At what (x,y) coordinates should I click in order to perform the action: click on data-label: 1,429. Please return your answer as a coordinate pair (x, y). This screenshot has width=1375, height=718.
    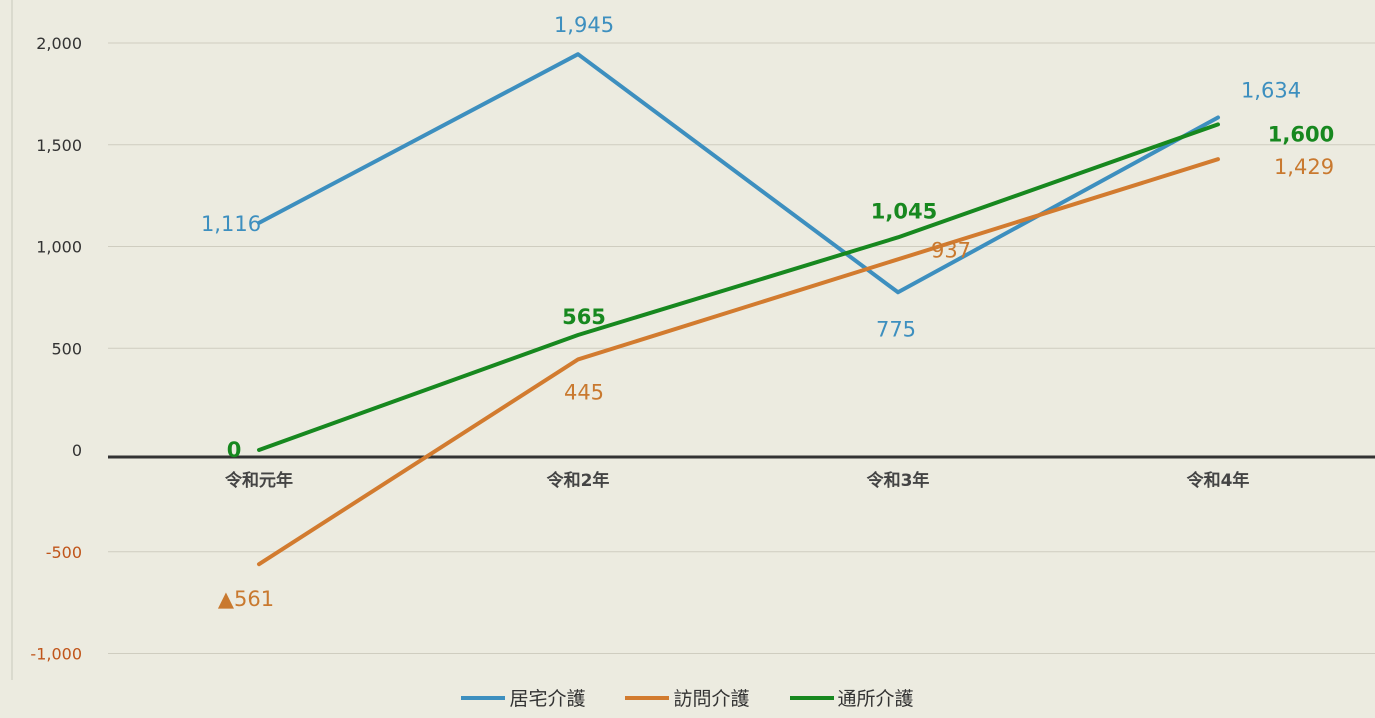
    Looking at the image, I should click on (1304, 167).